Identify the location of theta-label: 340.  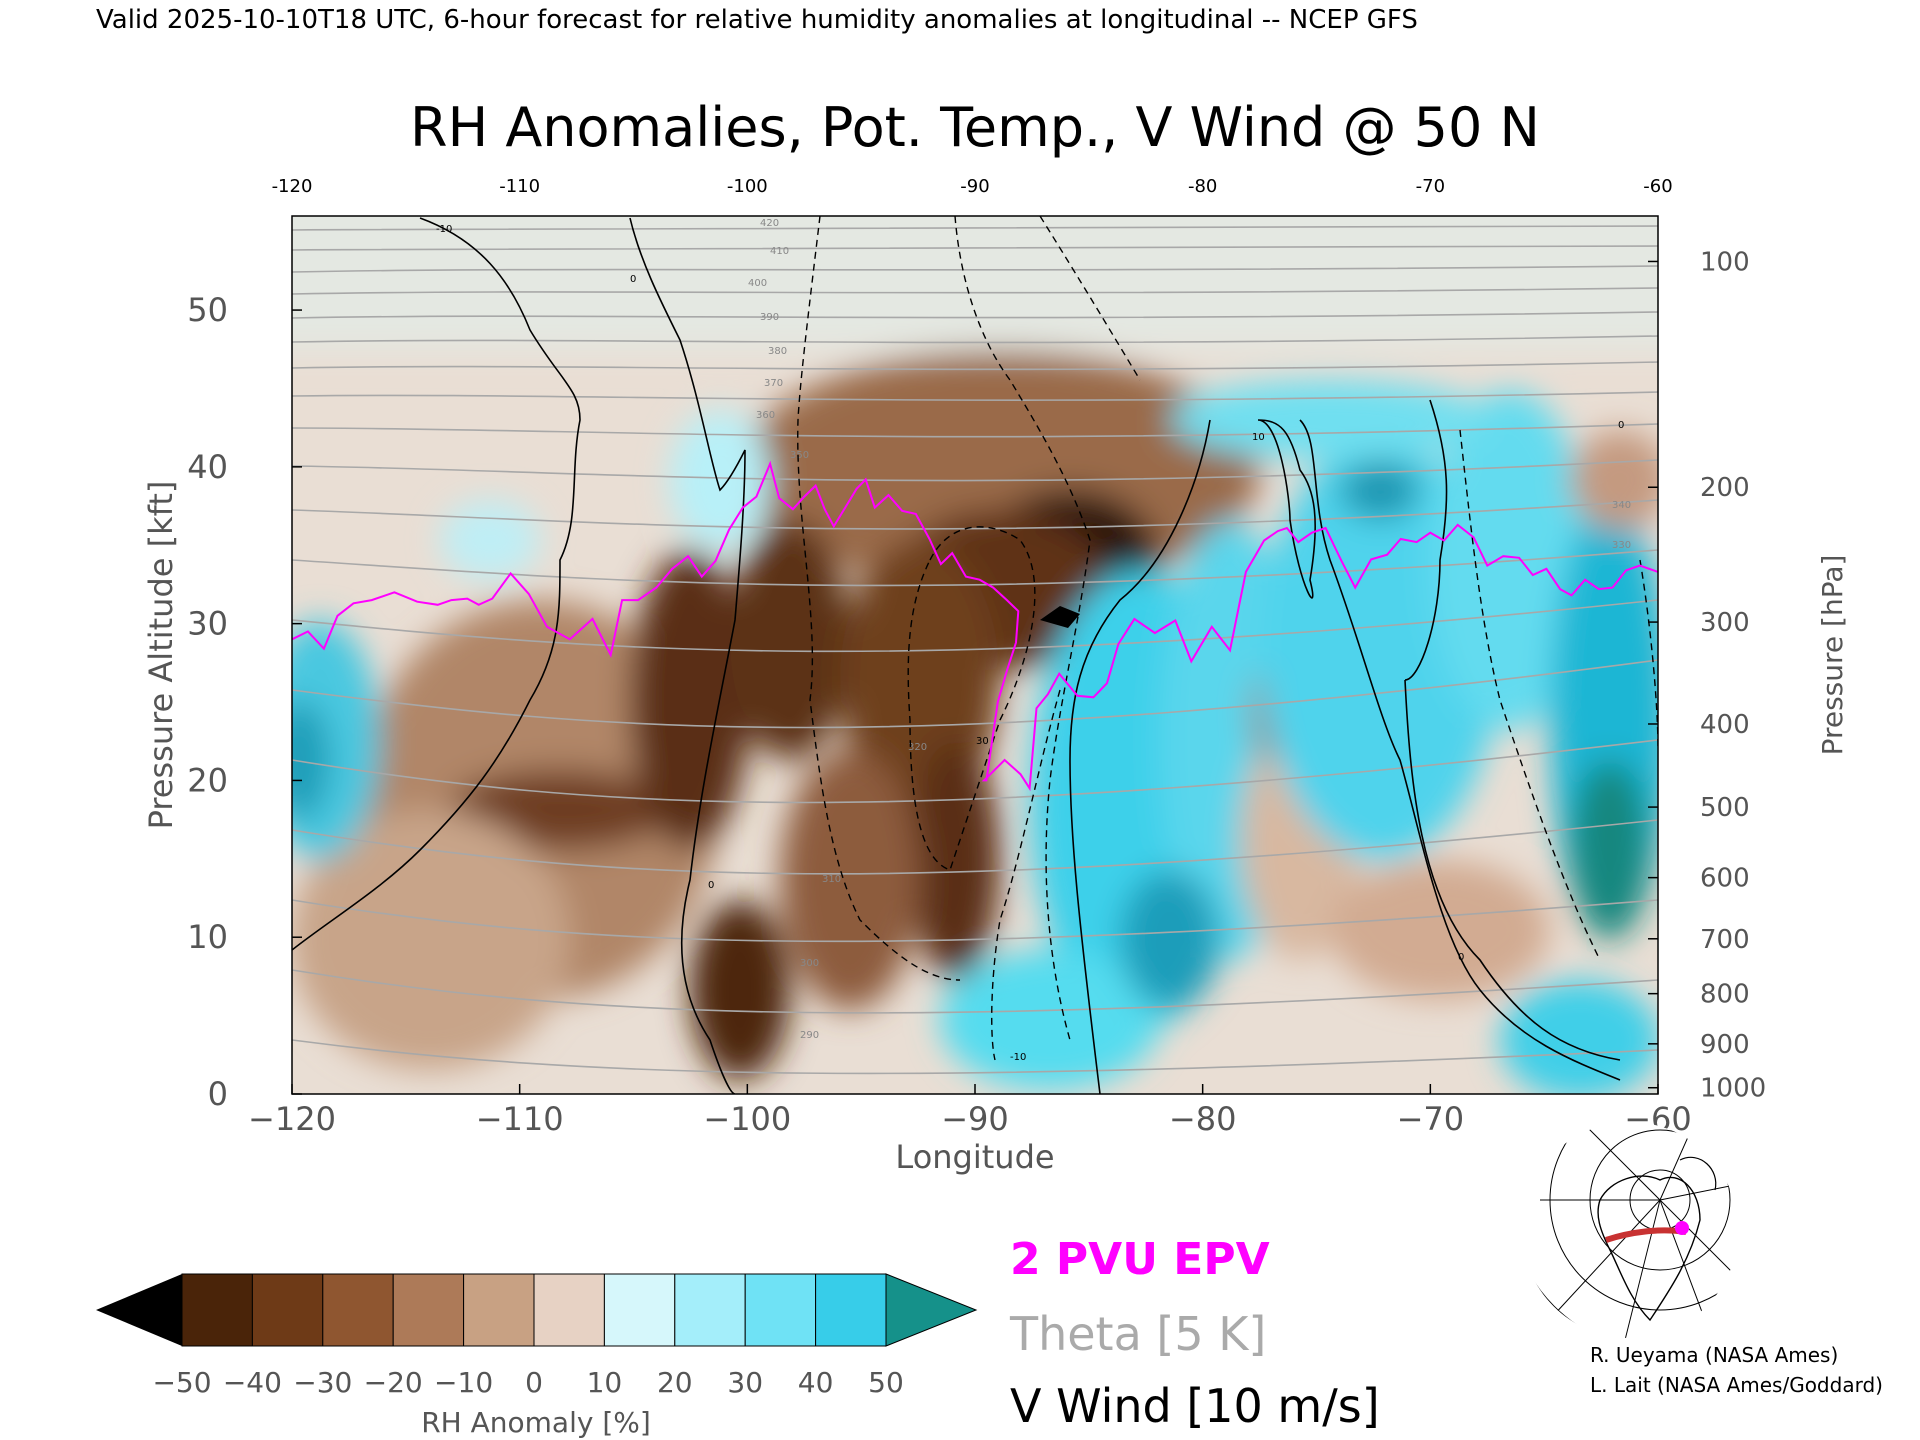
(1621, 505).